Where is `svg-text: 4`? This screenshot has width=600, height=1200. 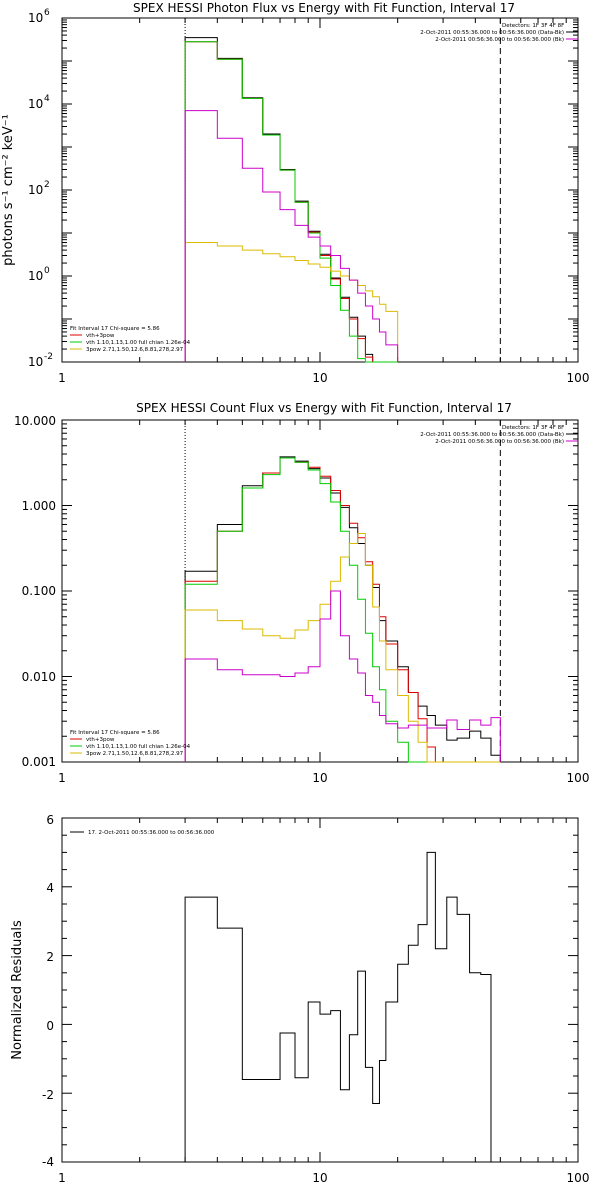 svg-text: 4 is located at coordinates (47, 99).